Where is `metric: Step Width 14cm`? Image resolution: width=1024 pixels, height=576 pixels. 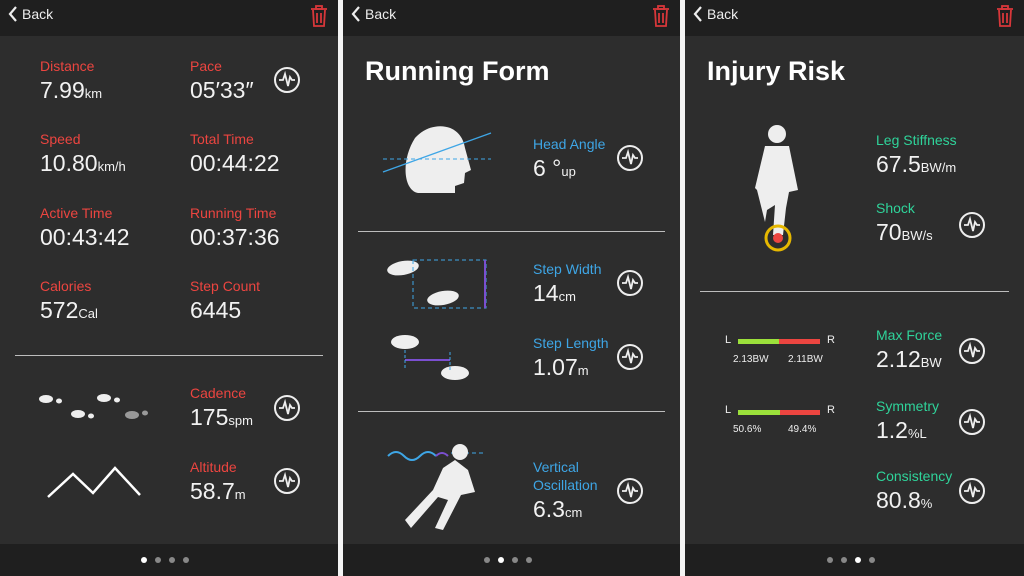 metric: Step Width 14cm is located at coordinates (580, 286).